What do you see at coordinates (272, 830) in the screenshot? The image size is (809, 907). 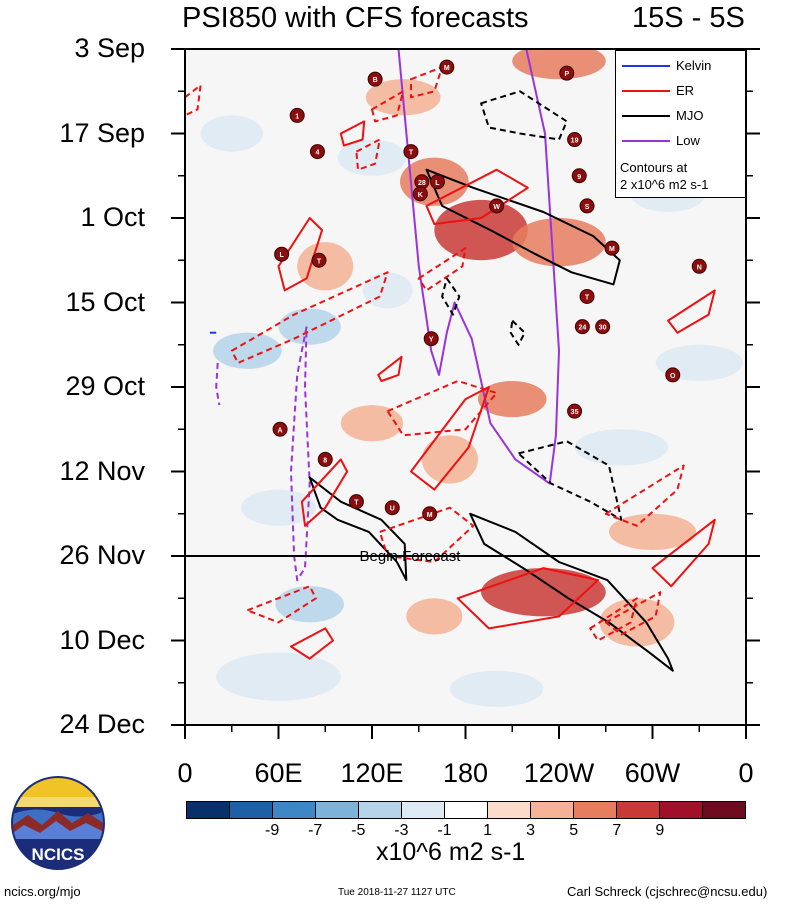 I see `colorbar-tick-label: -9` at bounding box center [272, 830].